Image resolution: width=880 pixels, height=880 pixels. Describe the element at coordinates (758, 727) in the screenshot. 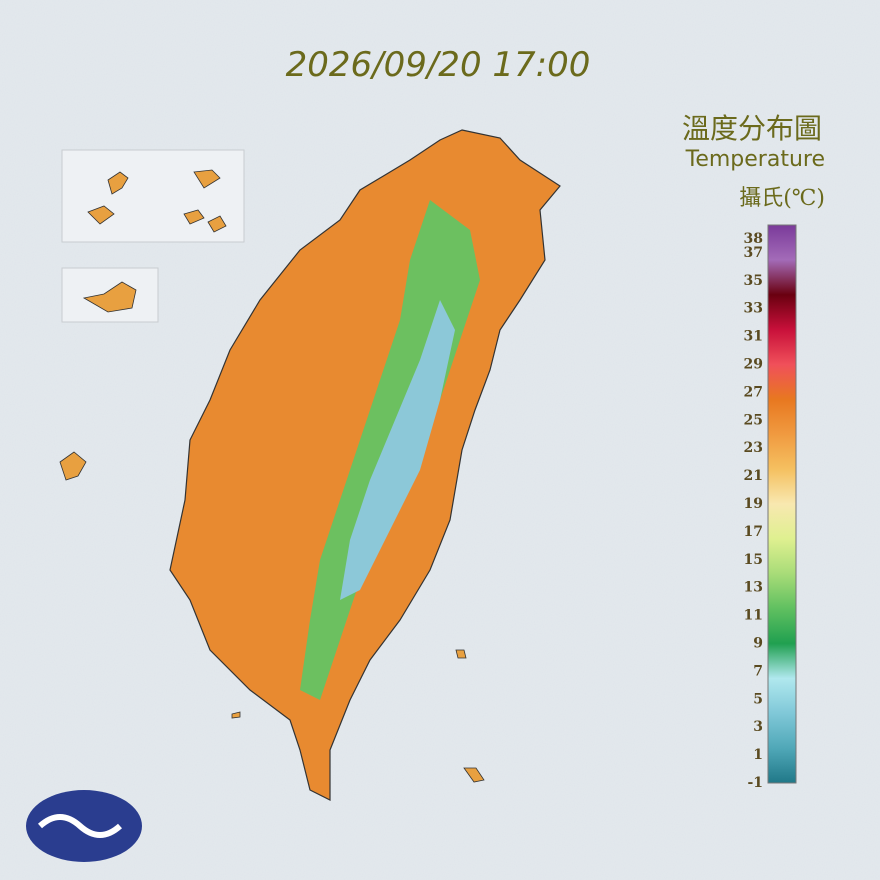

I see `legend-label: 3` at that location.